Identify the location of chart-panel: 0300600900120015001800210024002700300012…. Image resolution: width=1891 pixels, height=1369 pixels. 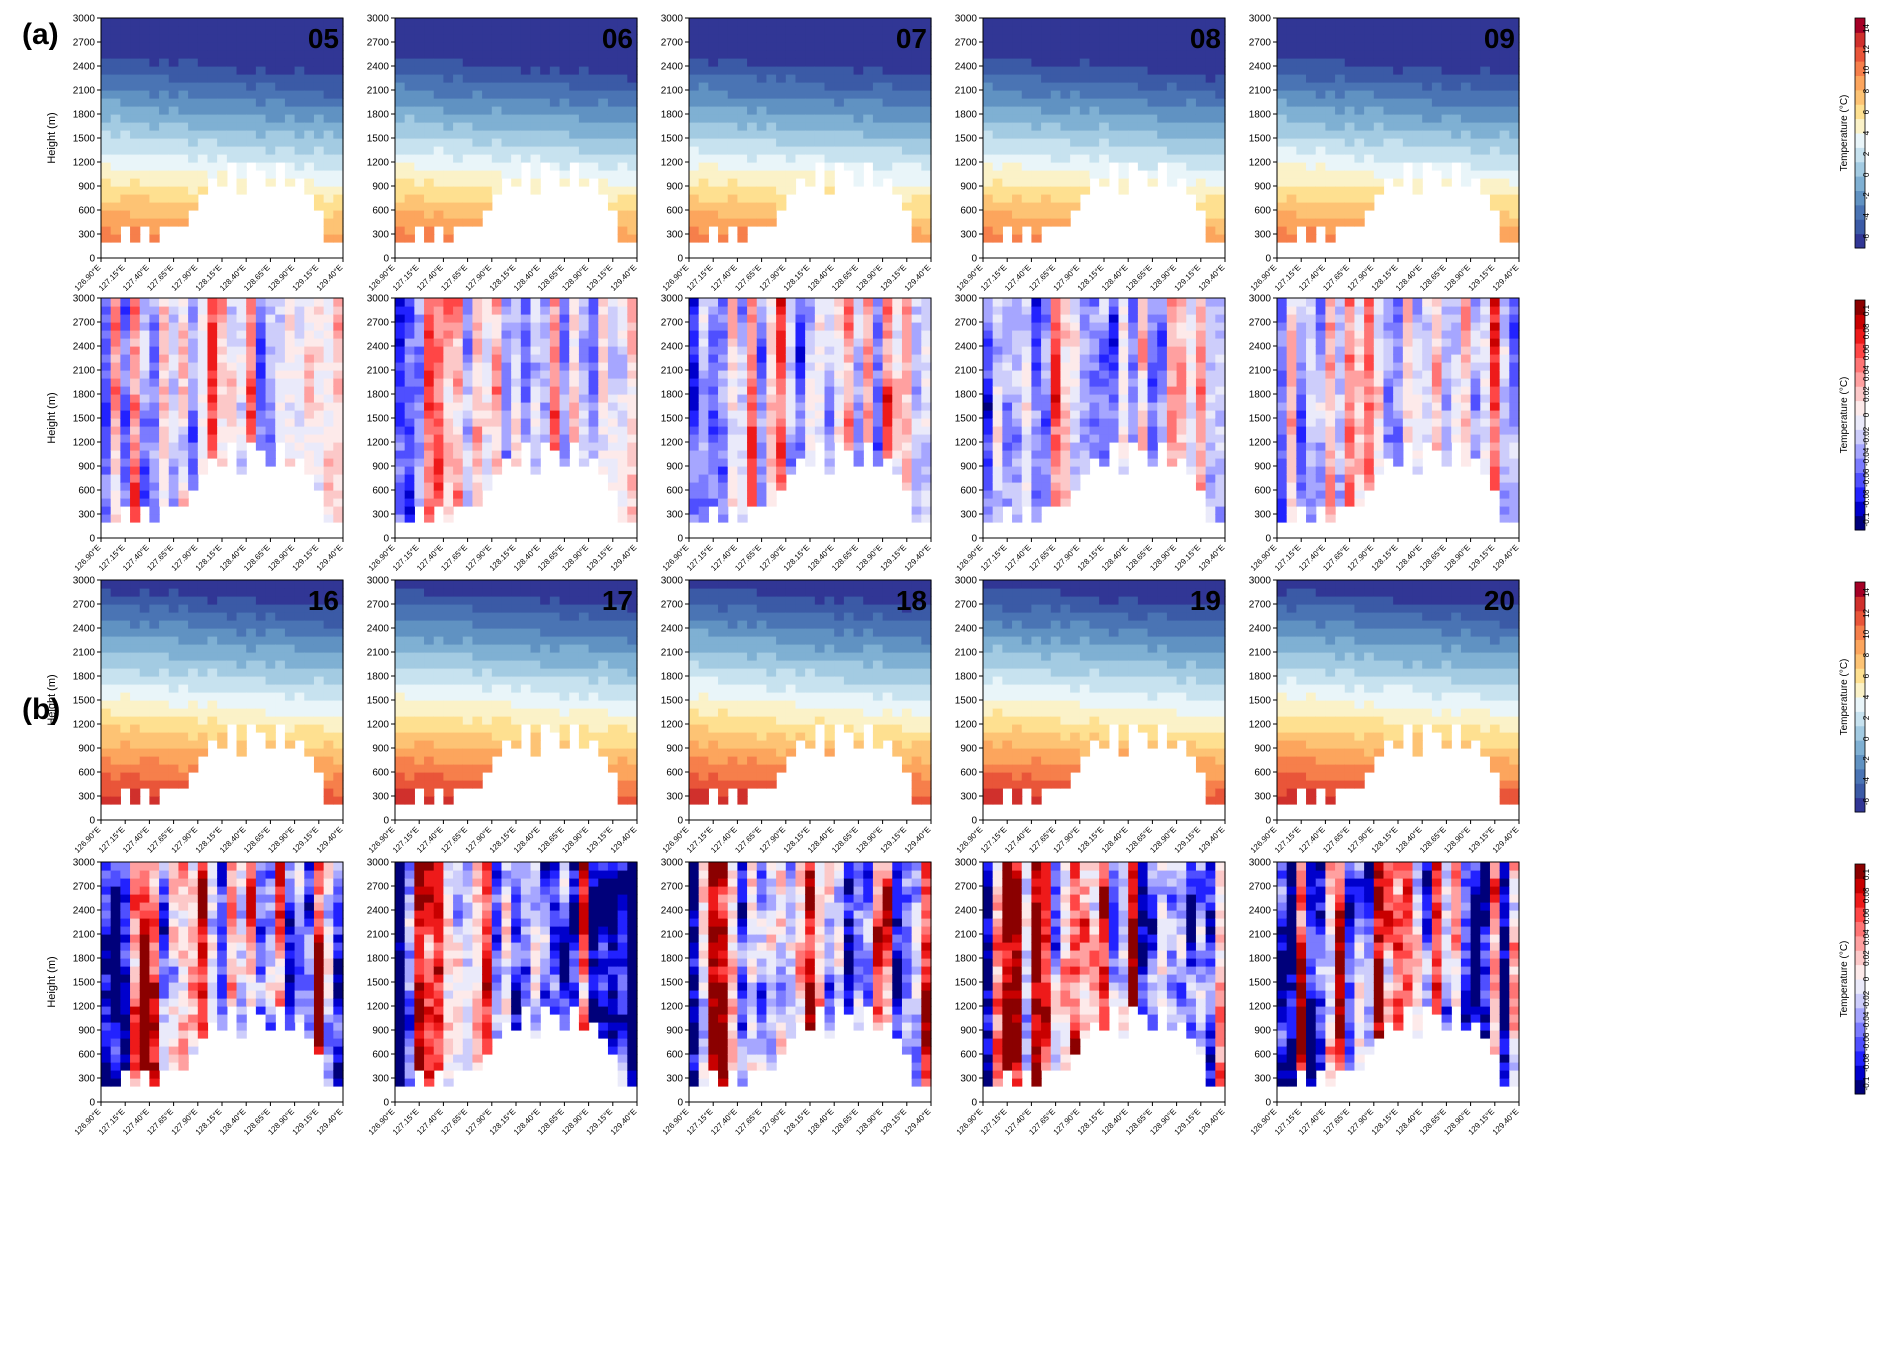
(195, 433).